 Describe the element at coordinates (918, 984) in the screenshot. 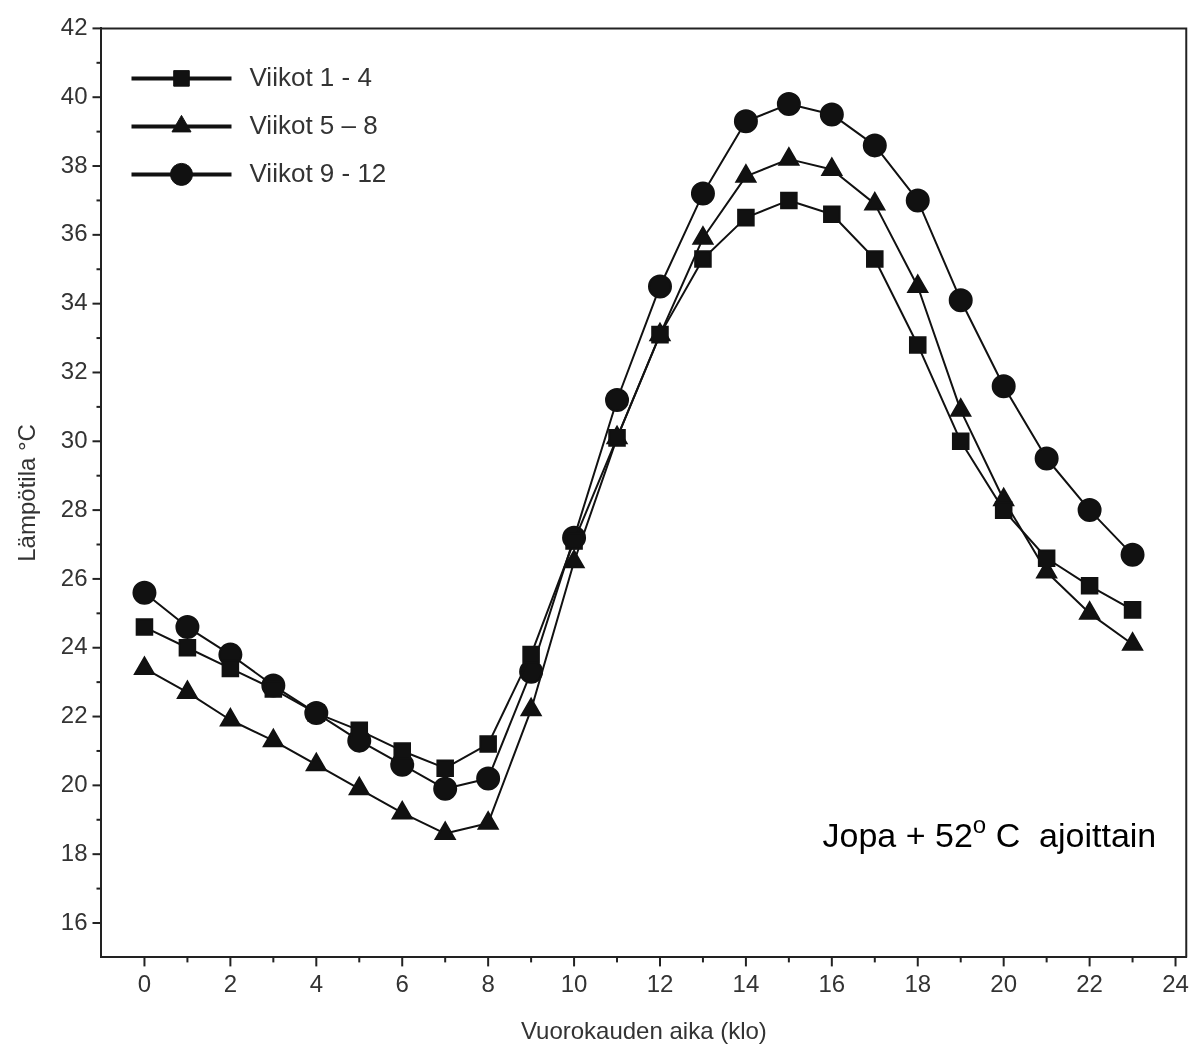

I see `x-tick-label: 18` at that location.